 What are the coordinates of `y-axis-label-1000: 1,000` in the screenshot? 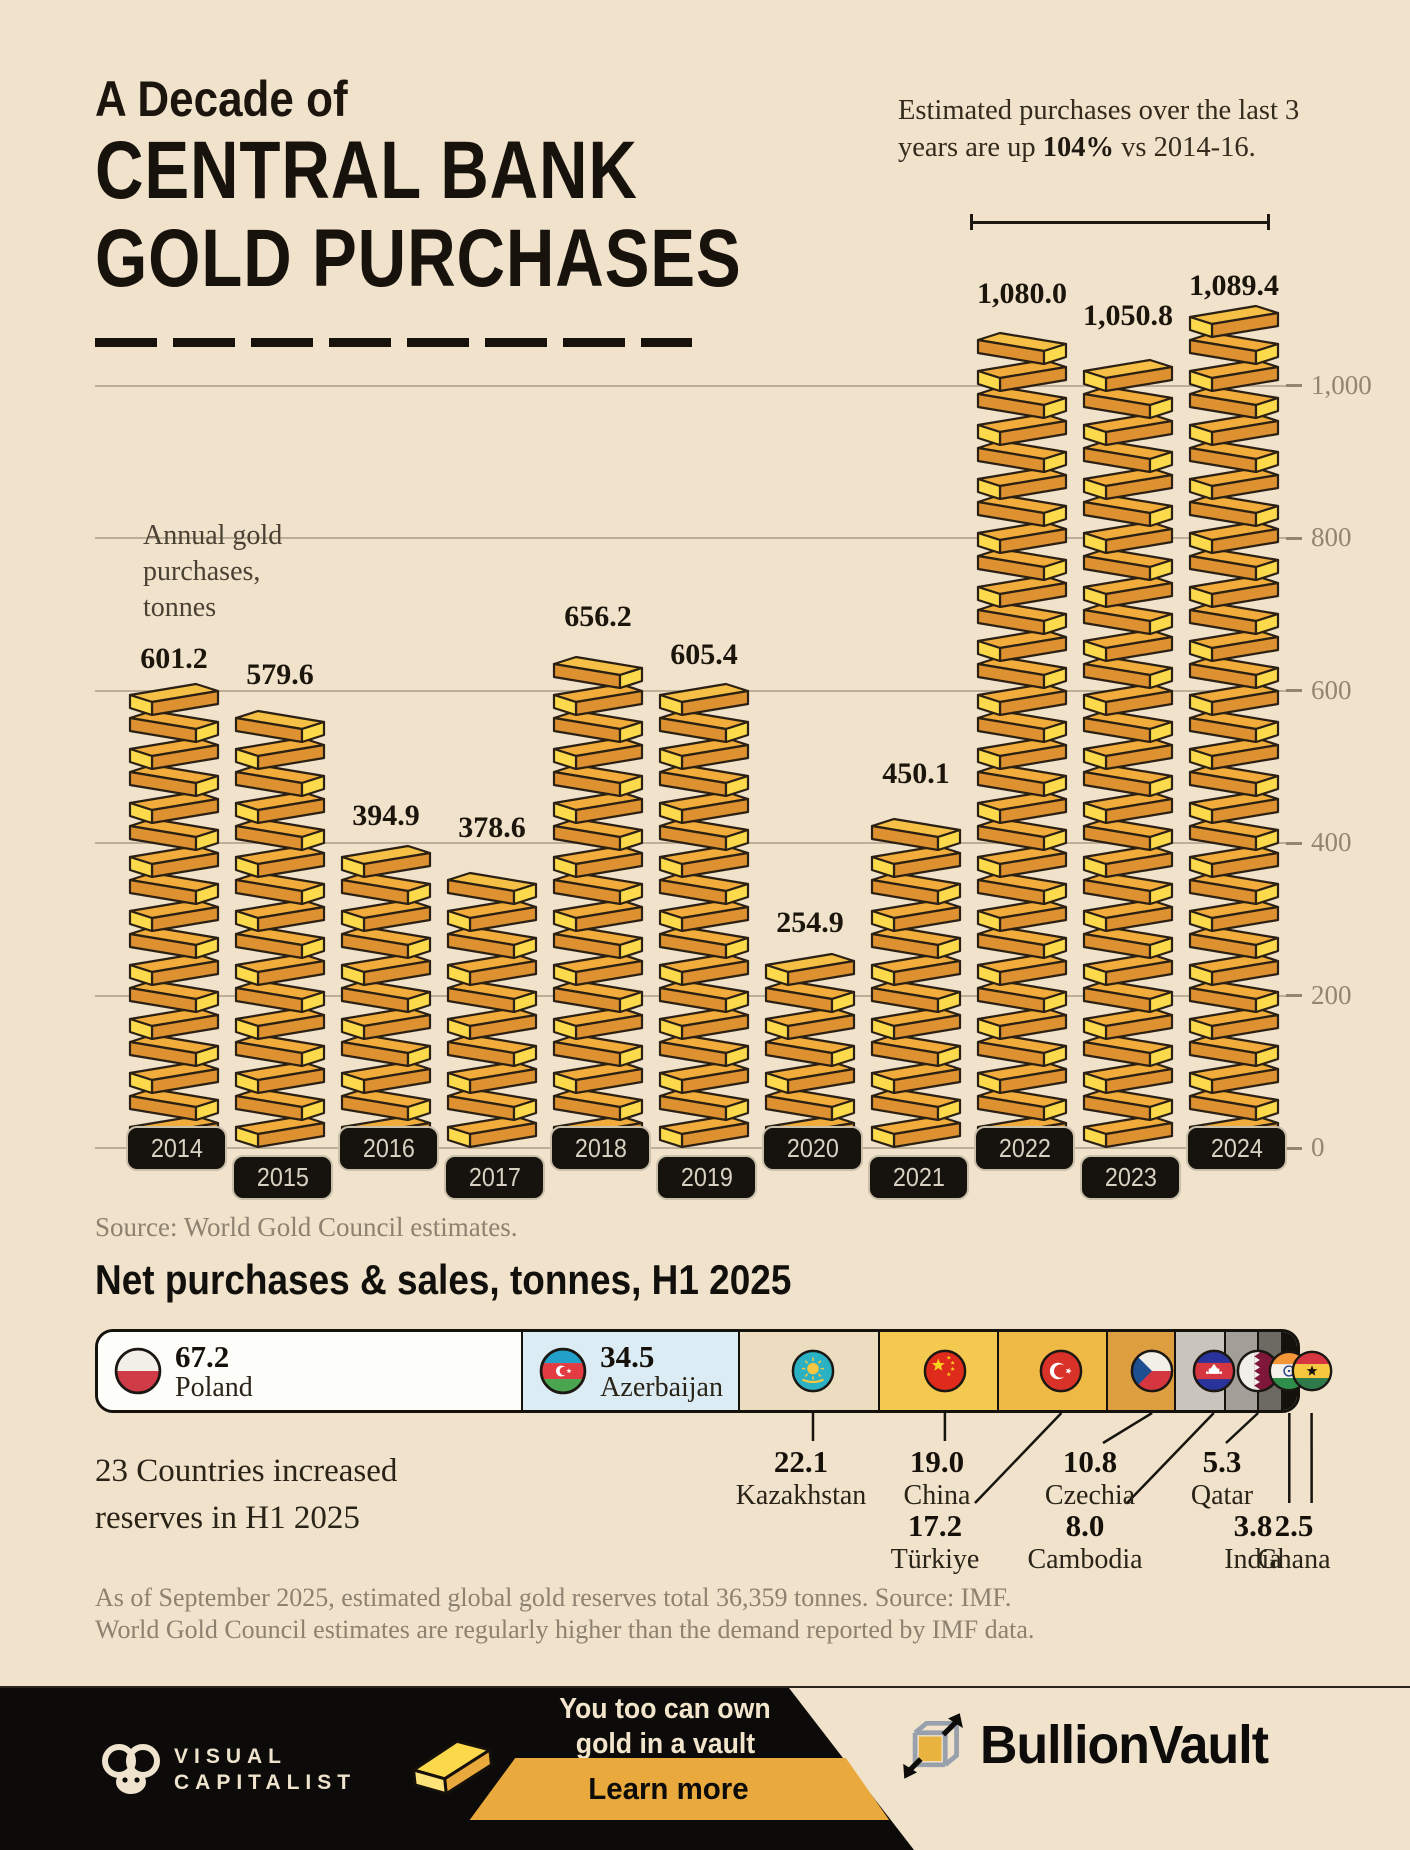 It's located at (1341, 384).